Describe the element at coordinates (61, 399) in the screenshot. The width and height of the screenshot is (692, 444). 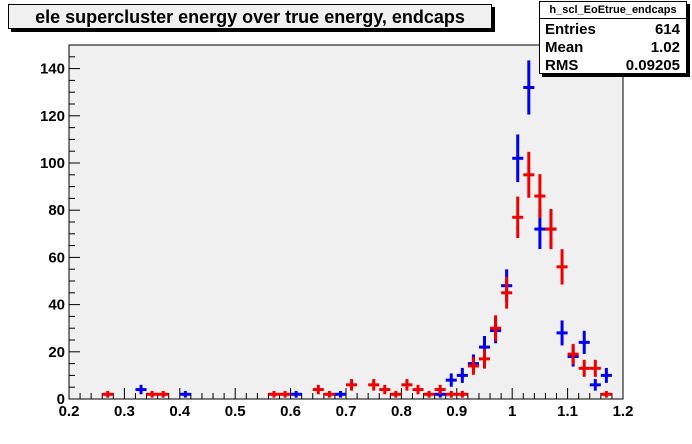
I see `y-tick-label: 0` at that location.